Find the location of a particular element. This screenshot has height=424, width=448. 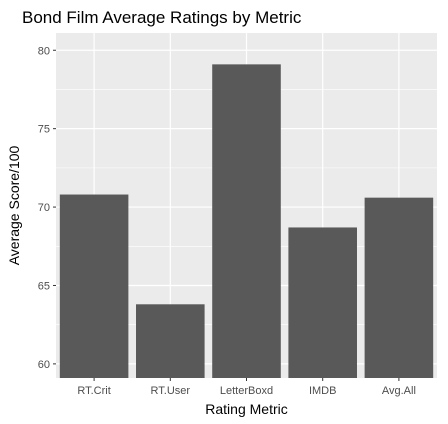

x-tick-label: RT.Crit is located at coordinates (93, 391).